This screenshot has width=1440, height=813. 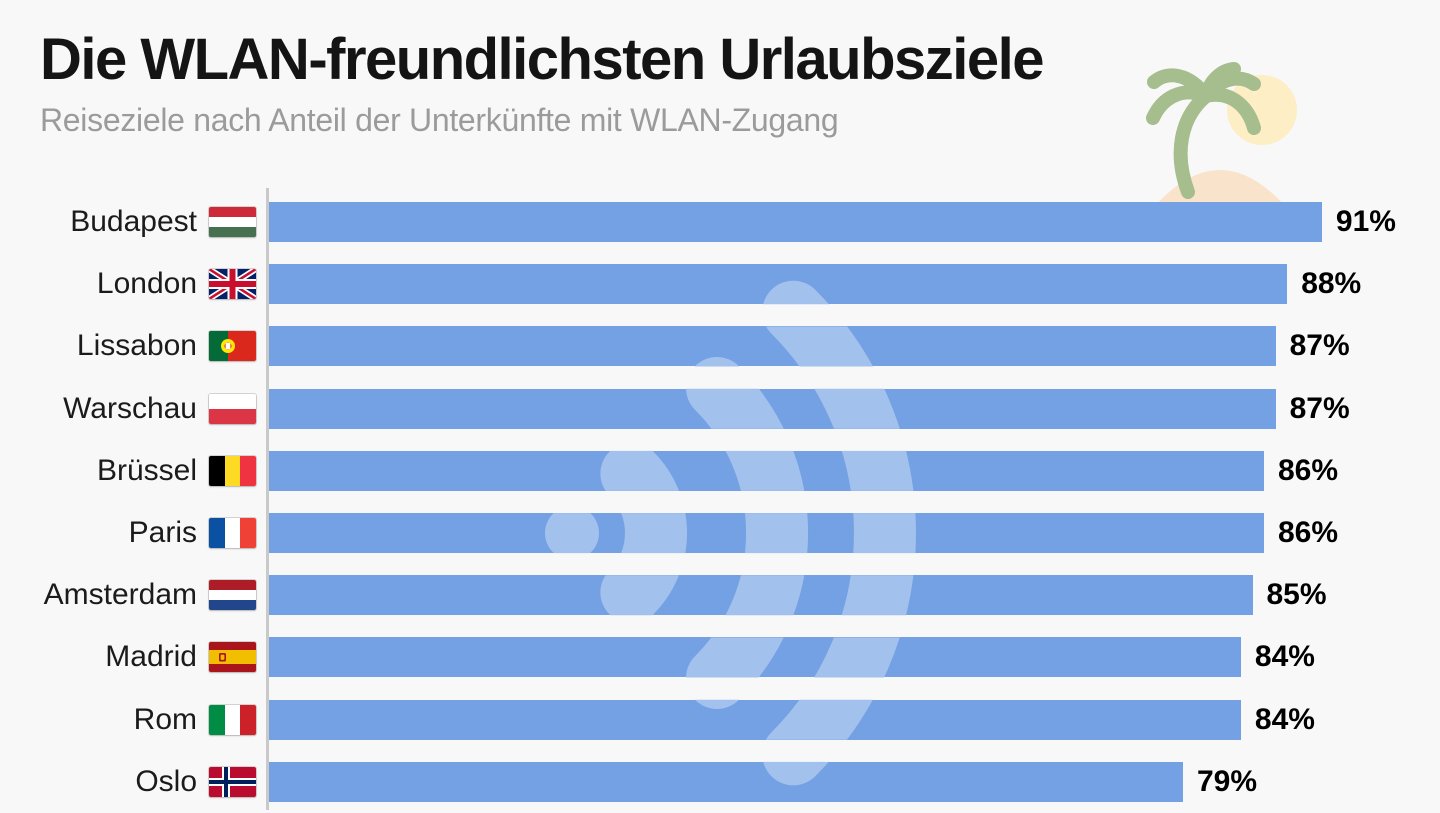 I want to click on flag-italy-icon, so click(x=232, y=719).